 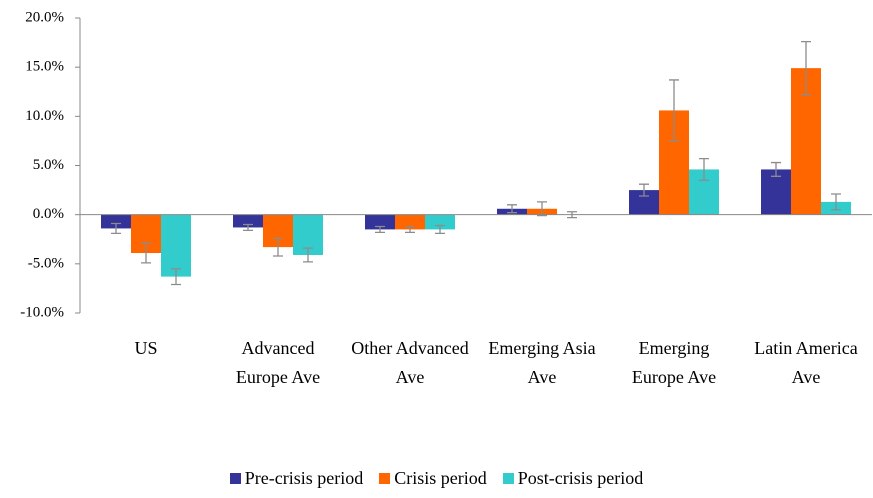 I want to click on y-tick-label: 10.0%, so click(x=44, y=116).